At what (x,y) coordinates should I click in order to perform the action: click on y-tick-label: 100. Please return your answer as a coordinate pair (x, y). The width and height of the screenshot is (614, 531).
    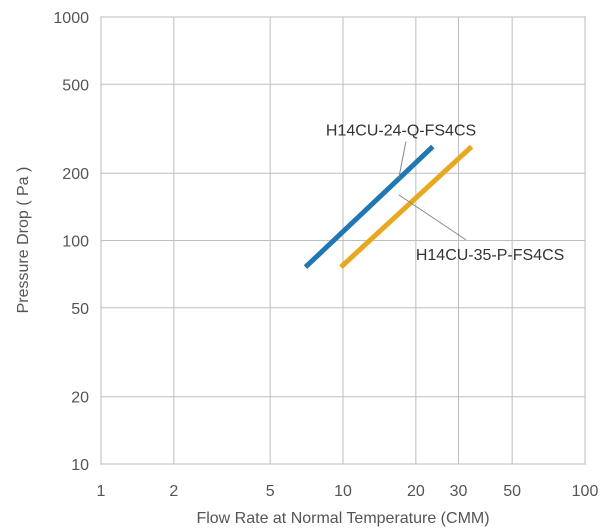
    Looking at the image, I should click on (75, 242).